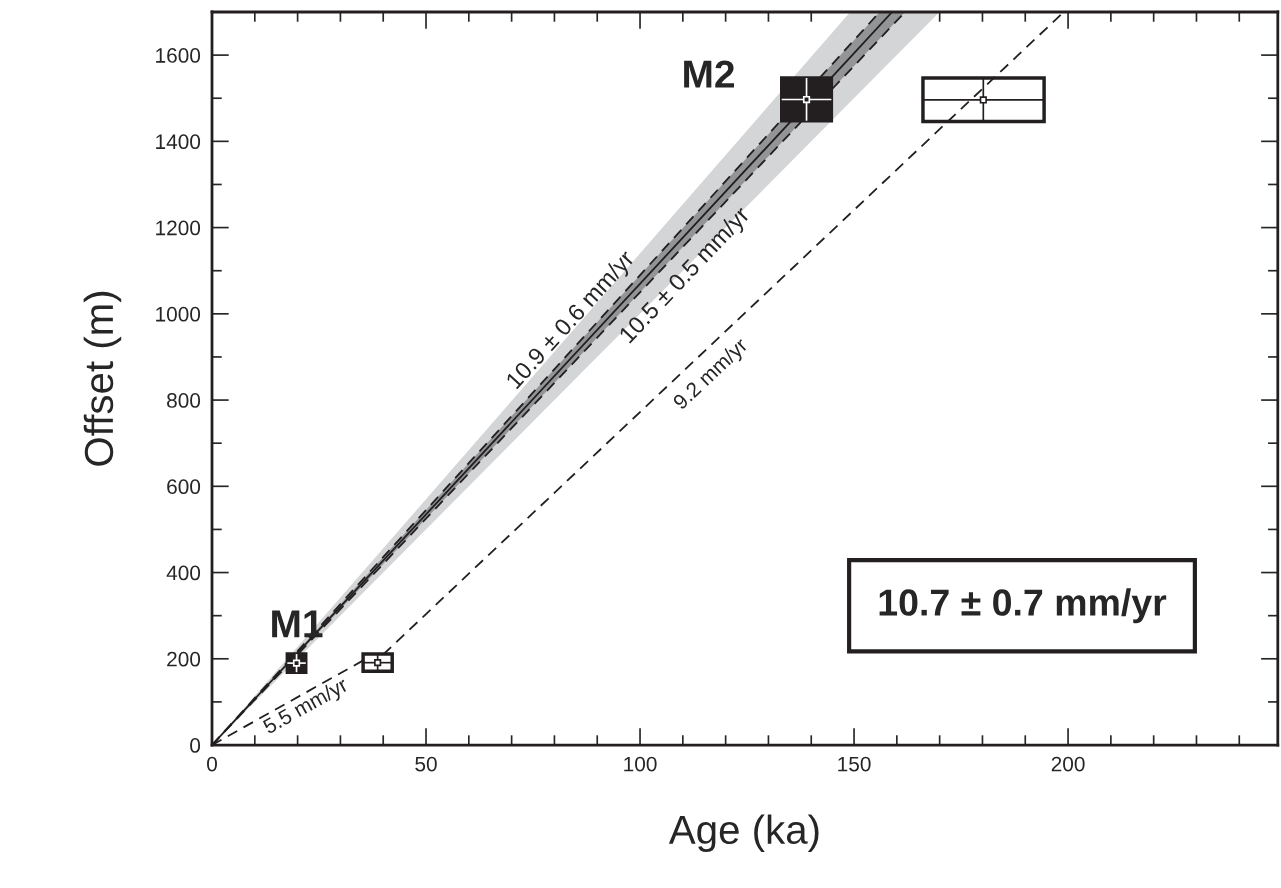 The width and height of the screenshot is (1281, 888). What do you see at coordinates (212, 764) in the screenshot?
I see `x-tick-label: 0` at bounding box center [212, 764].